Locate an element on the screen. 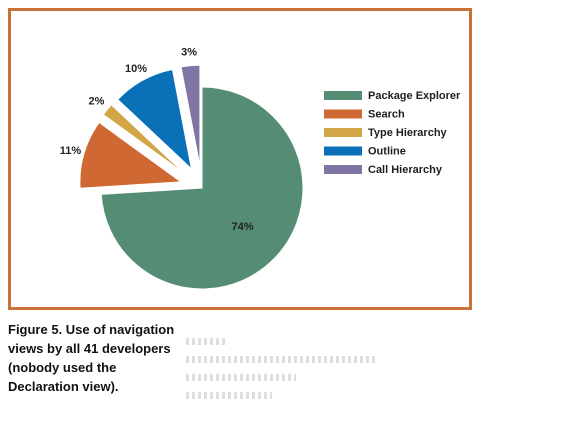 The height and width of the screenshot is (432, 573). legend-swatch-package-explorer is located at coordinates (343, 95).